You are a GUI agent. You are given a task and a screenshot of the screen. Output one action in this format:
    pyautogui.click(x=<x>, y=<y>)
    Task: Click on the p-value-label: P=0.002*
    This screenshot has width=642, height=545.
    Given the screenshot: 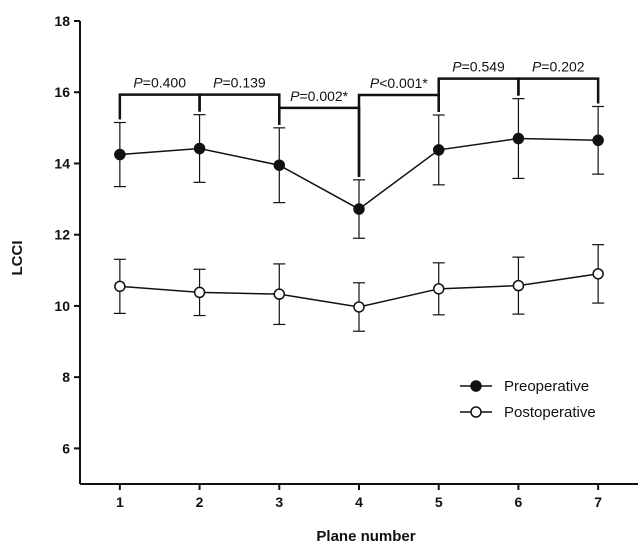 What is the action you would take?
    pyautogui.click(x=319, y=96)
    